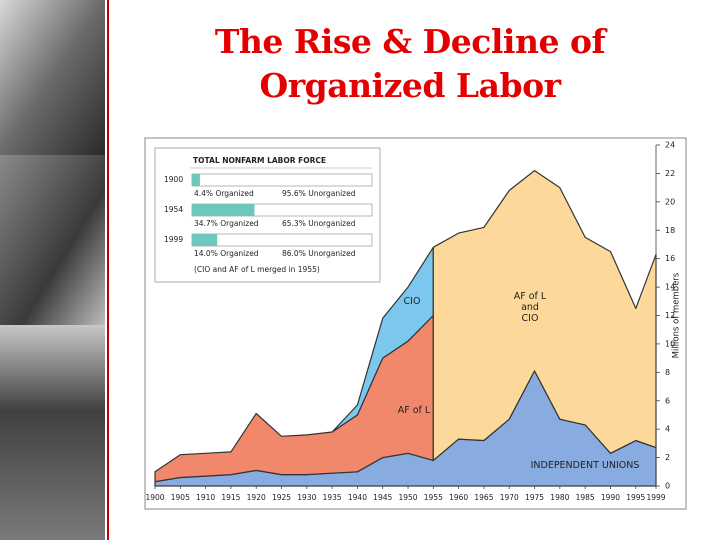 This screenshot has width=720, height=540. Describe the element at coordinates (256, 497) in the screenshot. I see `x-tick-label: 1920` at that location.